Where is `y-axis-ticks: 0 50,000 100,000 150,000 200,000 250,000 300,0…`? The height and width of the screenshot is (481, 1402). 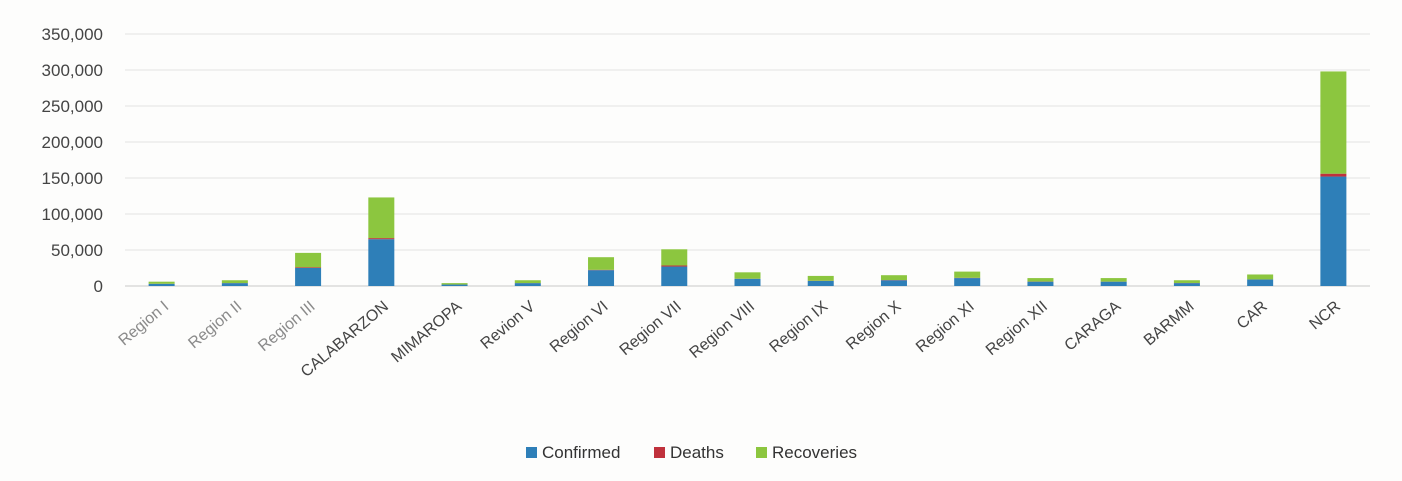 y-axis-ticks: 0 50,000 100,000 150,000 200,000 250,000 300,0… is located at coordinates (72, 160).